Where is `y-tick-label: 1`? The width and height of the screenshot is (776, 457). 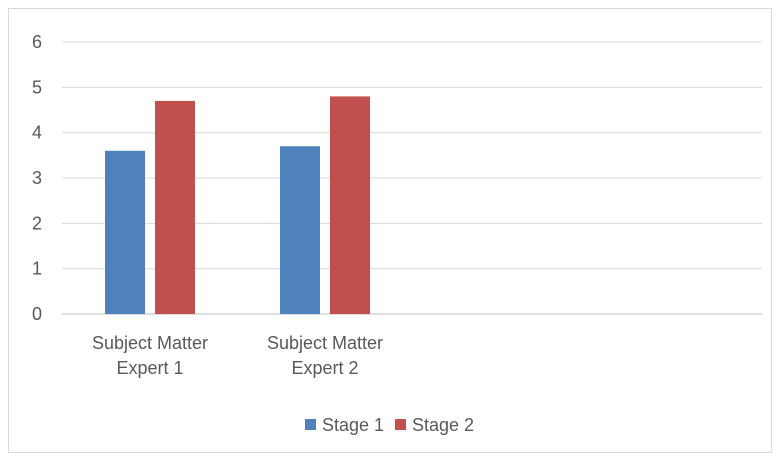 y-tick-label: 1 is located at coordinates (37, 269).